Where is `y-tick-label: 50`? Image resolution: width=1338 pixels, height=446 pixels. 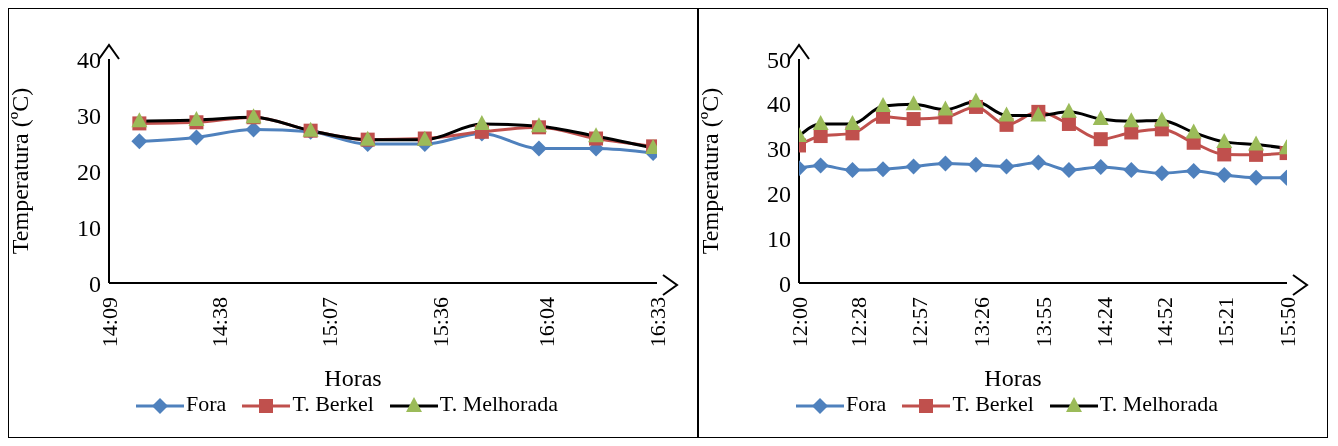
y-tick-label: 50 is located at coordinates (779, 59).